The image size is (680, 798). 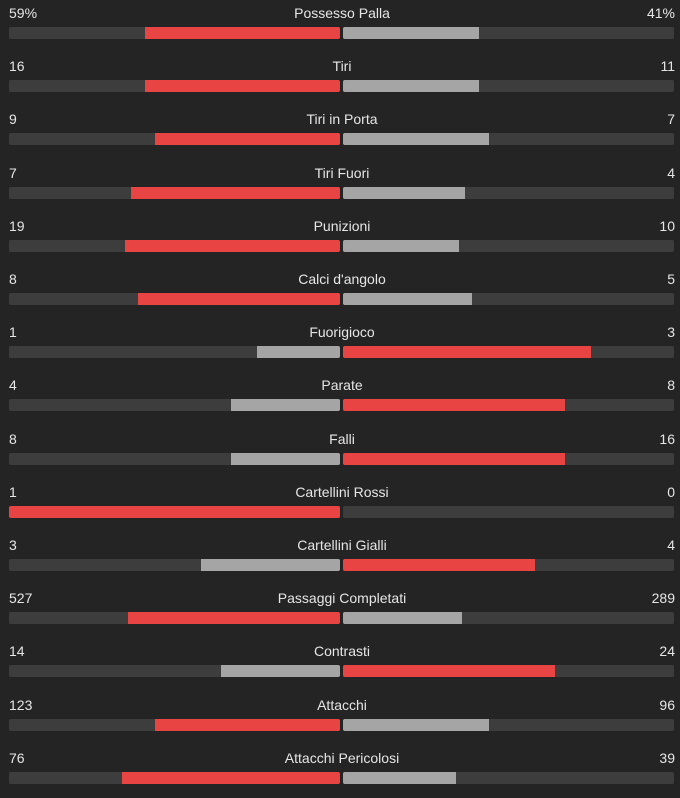 I want to click on stat-row-offsides: 1 Fuorigioco 3, so click(x=340, y=345).